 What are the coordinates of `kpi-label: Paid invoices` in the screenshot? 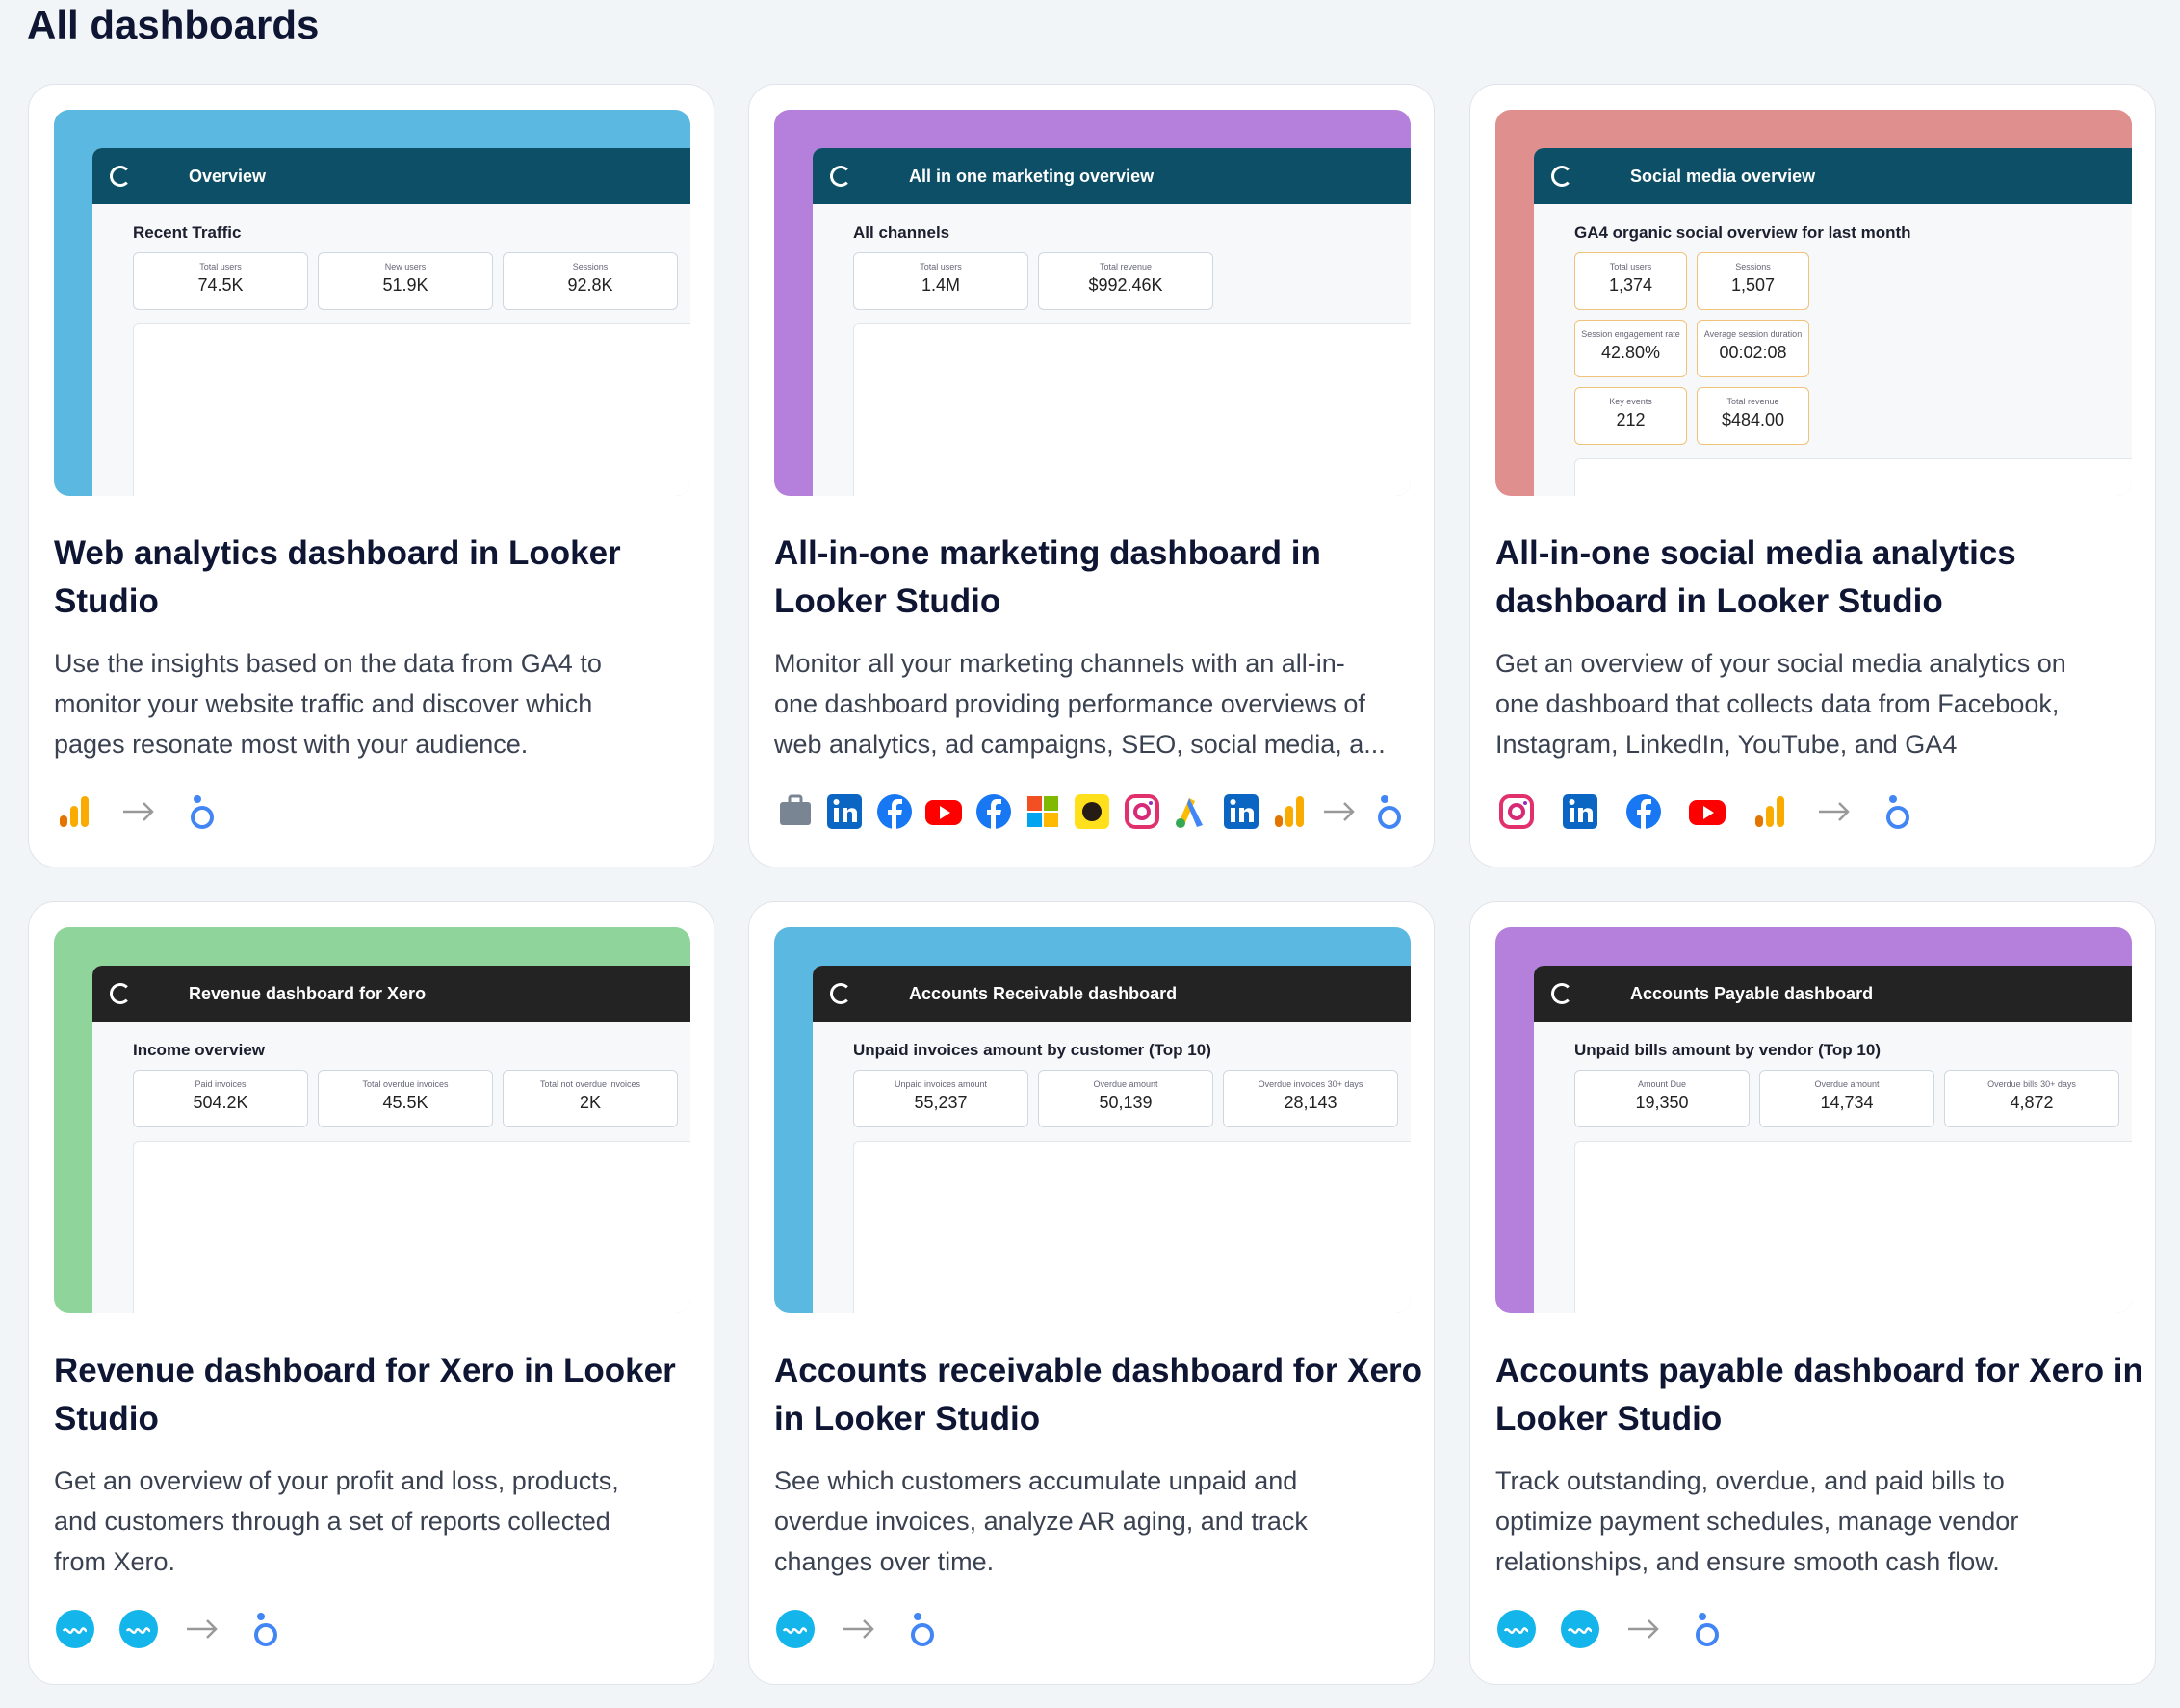 It's located at (221, 1084).